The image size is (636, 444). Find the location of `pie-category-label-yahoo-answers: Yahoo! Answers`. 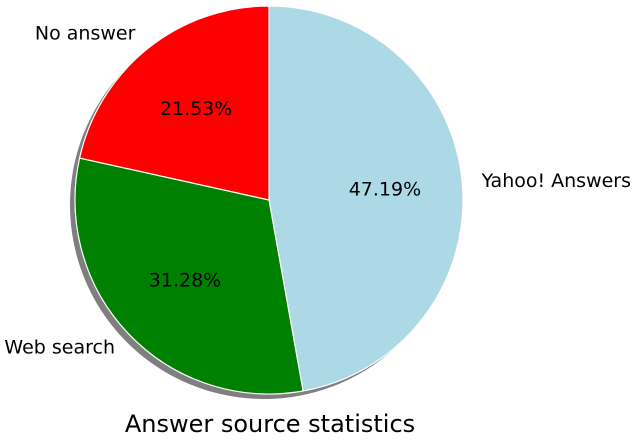

pie-category-label-yahoo-answers: Yahoo! Answers is located at coordinates (556, 181).